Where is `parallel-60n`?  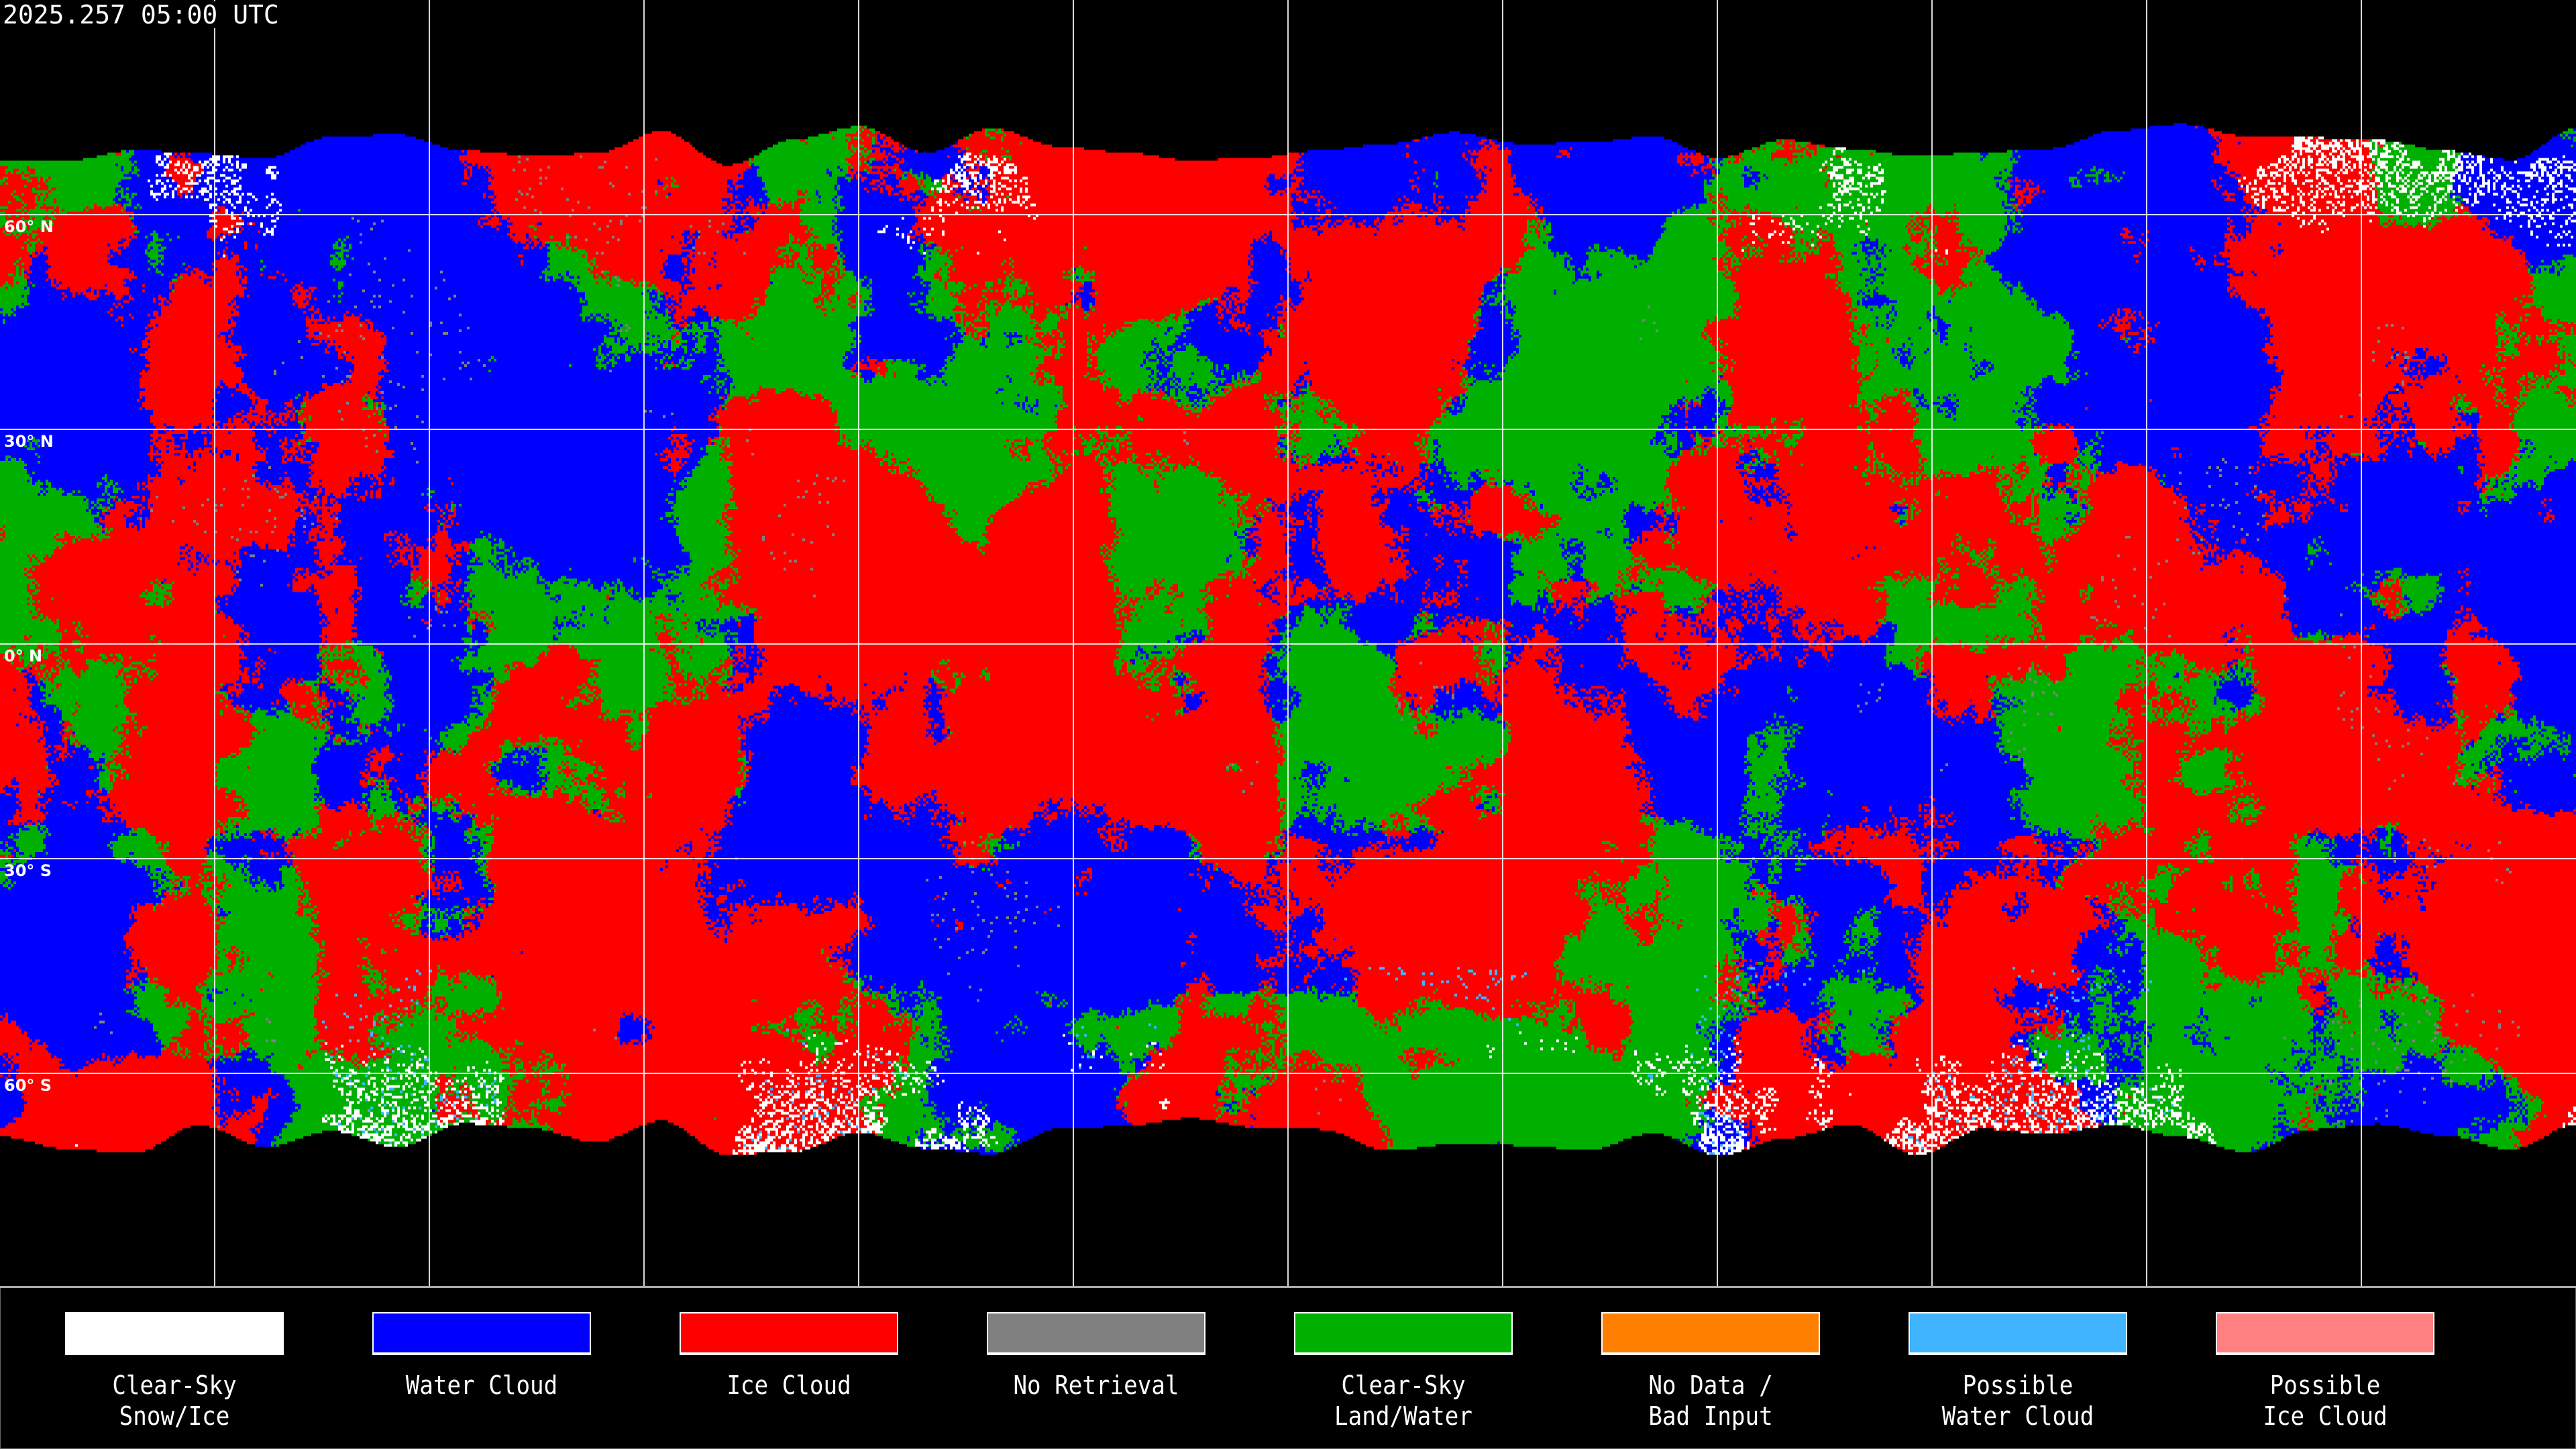 parallel-60n is located at coordinates (1288, 214).